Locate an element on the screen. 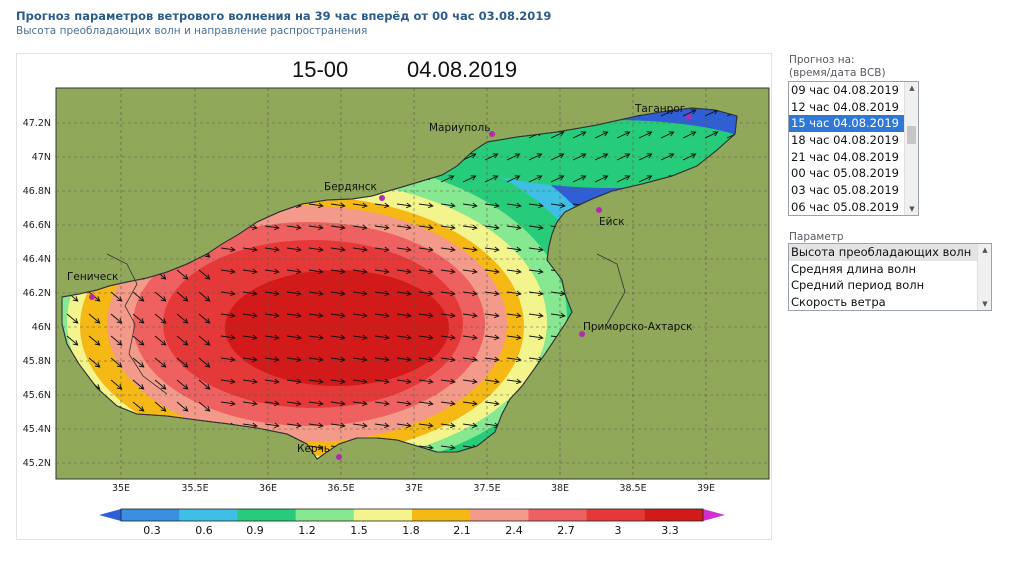  parameter-option: Средний период волн is located at coordinates (858, 285).